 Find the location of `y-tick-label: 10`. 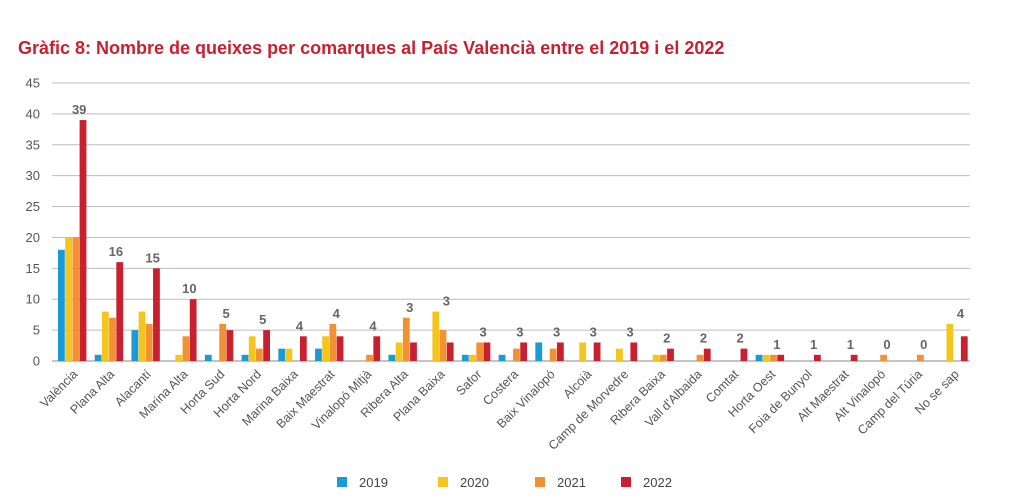

y-tick-label: 10 is located at coordinates (33, 299).